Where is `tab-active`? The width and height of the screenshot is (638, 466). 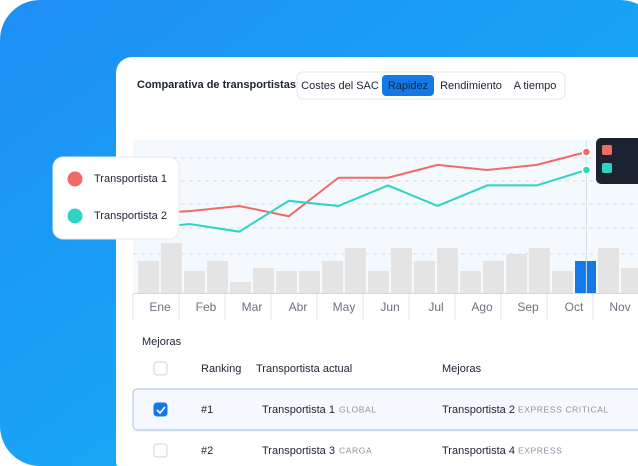 tab-active is located at coordinates (408, 85).